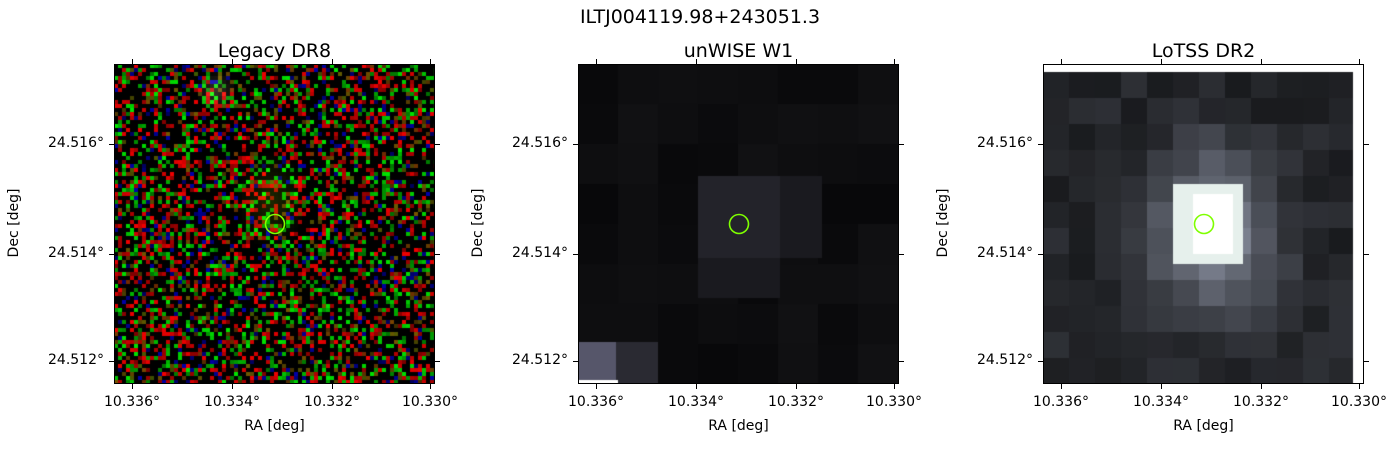 This screenshot has height=450, width=1400. I want to click on panel-title: unWISE W1, so click(738, 51).